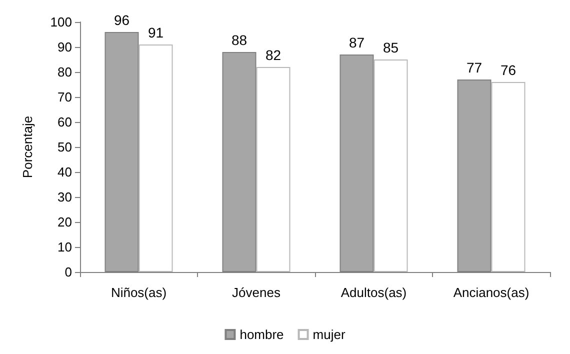 The image size is (570, 354). Describe the element at coordinates (65, 97) in the screenshot. I see `y-tick-label: 70` at that location.